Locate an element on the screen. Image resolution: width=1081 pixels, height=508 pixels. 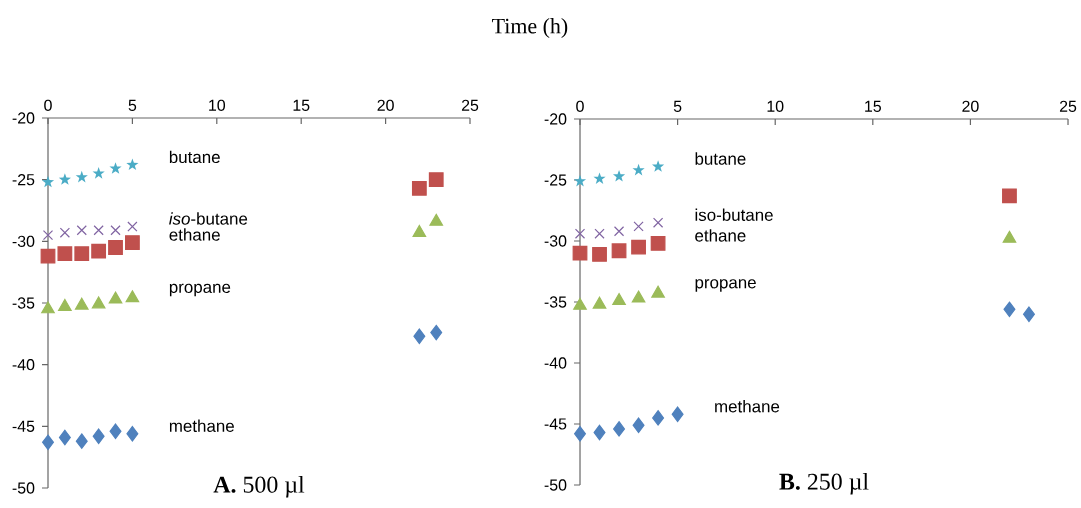
y-tick-label: -35 is located at coordinates (555, 302).